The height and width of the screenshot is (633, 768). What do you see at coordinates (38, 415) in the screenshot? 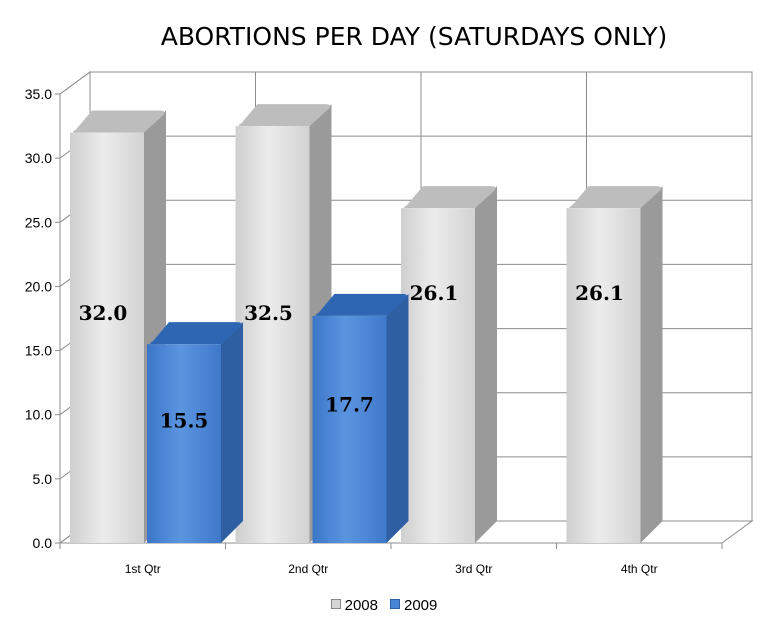
I see `y-tick-label: 10.0` at bounding box center [38, 415].